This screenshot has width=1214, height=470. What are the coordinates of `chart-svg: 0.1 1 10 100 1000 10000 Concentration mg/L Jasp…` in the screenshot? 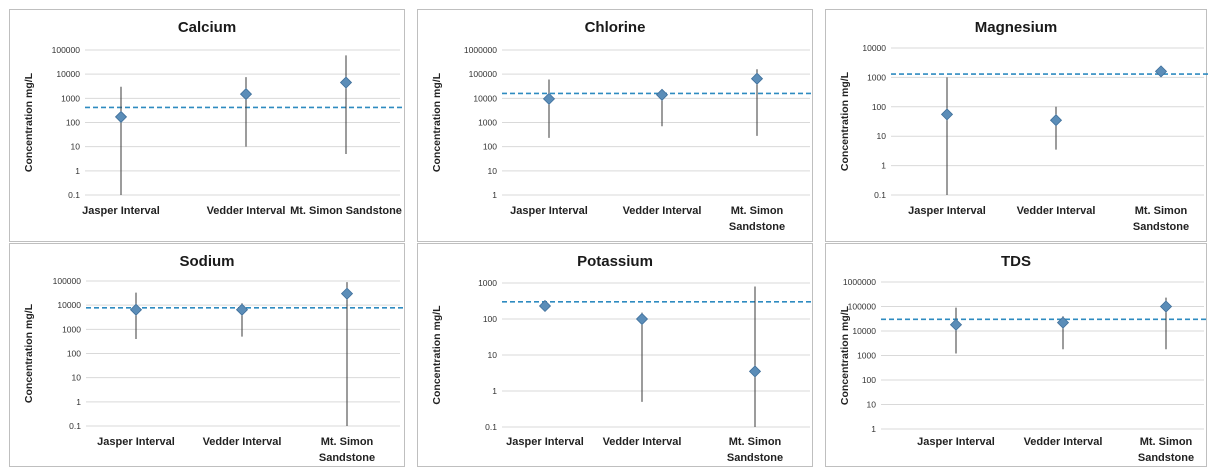 It's located at (1023, 138).